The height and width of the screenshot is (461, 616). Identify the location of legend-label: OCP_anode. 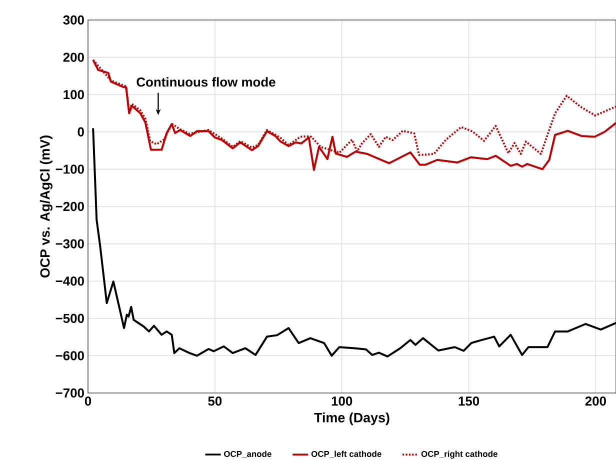
(248, 454).